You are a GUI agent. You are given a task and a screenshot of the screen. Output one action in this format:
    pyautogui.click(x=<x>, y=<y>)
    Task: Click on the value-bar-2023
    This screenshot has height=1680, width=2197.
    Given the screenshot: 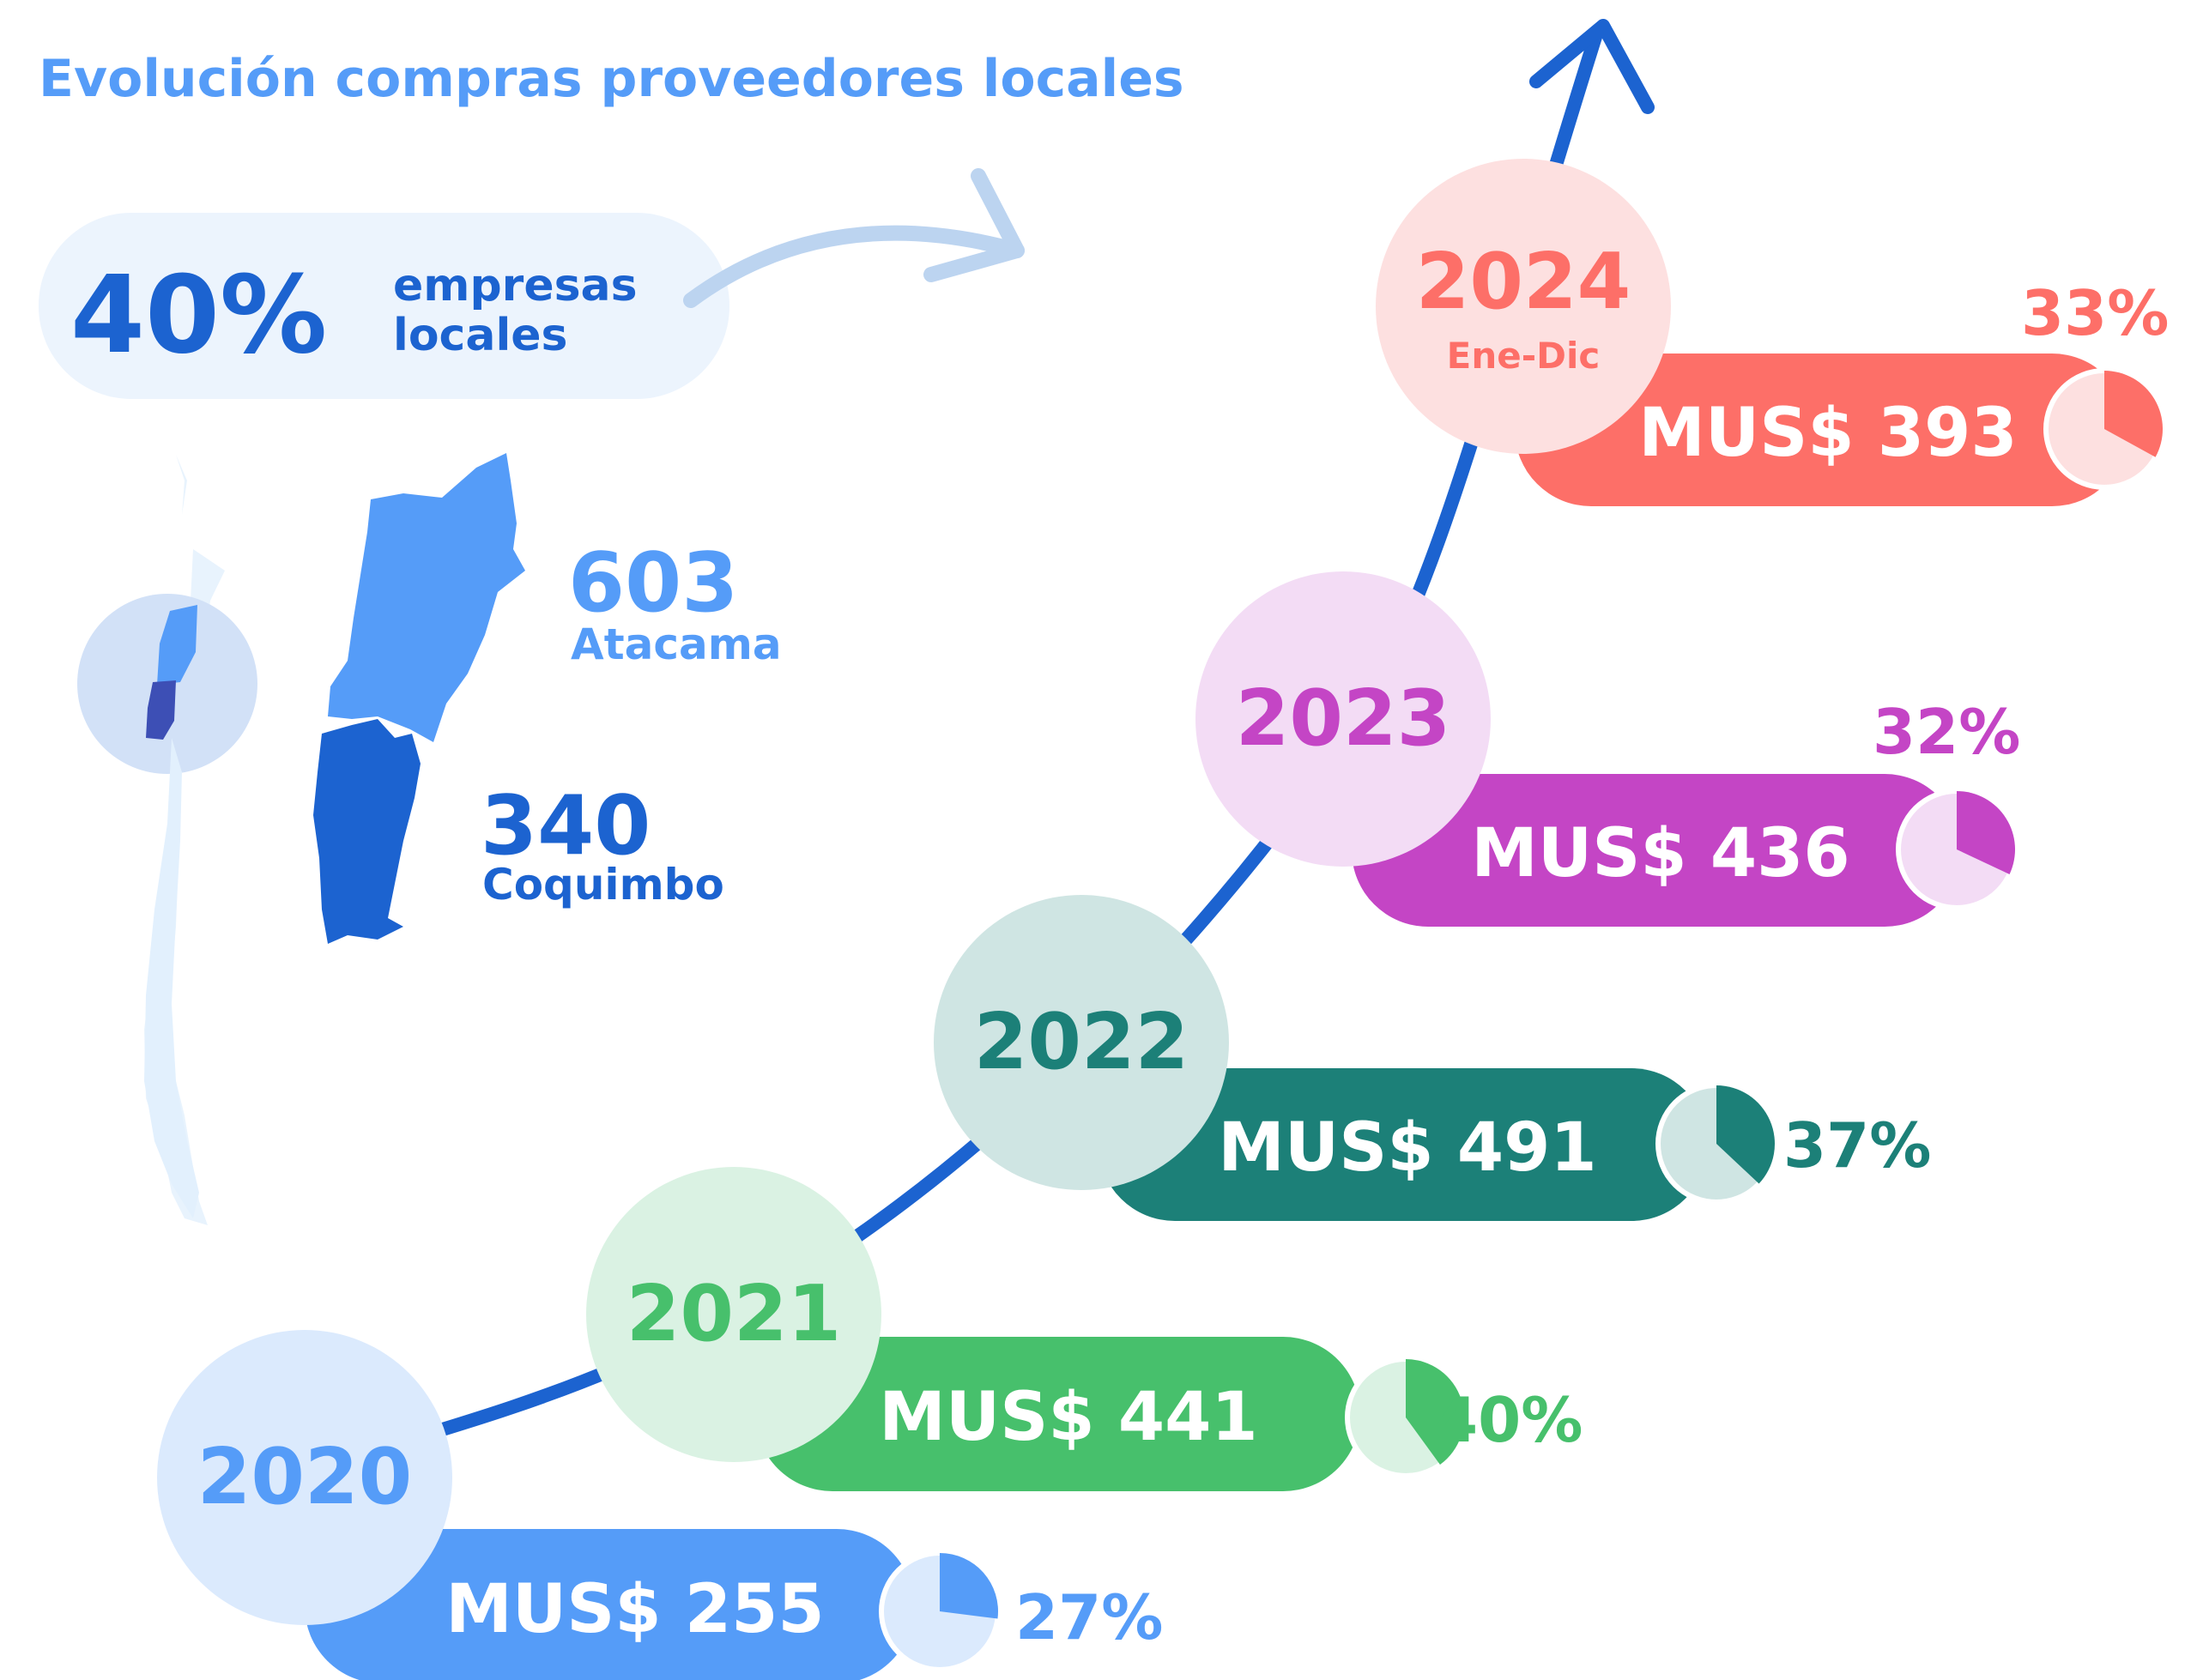 What is the action you would take?
    pyautogui.click(x=1656, y=850)
    